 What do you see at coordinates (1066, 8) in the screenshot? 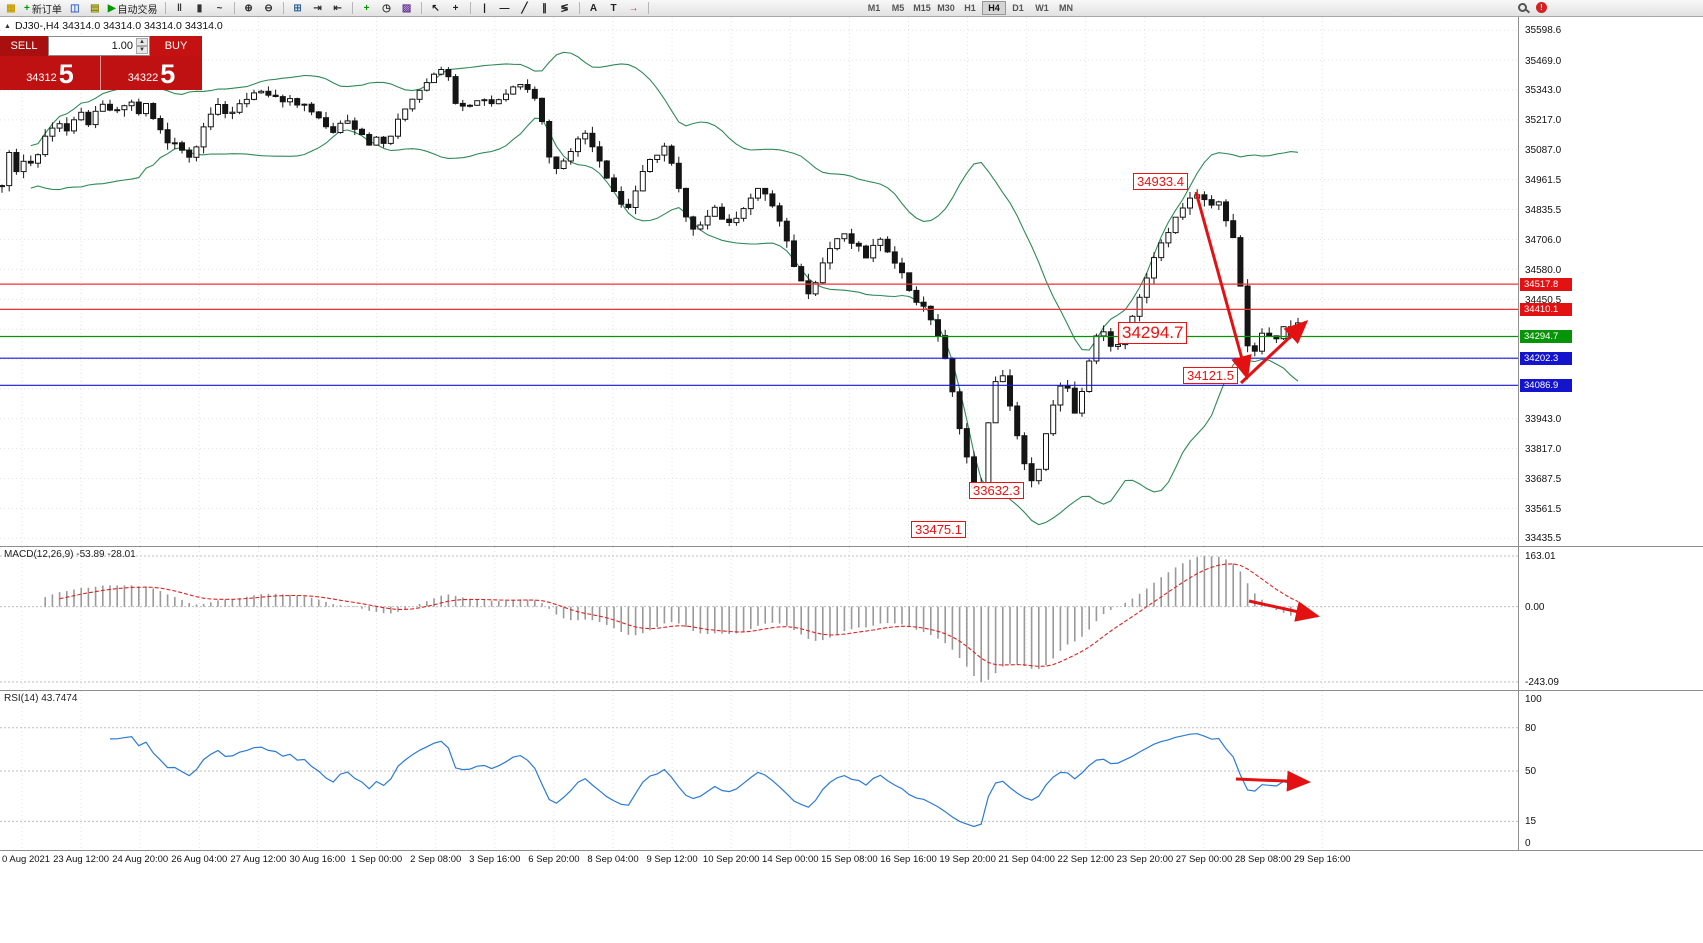
I see `timeframe-mn-button: MN` at bounding box center [1066, 8].